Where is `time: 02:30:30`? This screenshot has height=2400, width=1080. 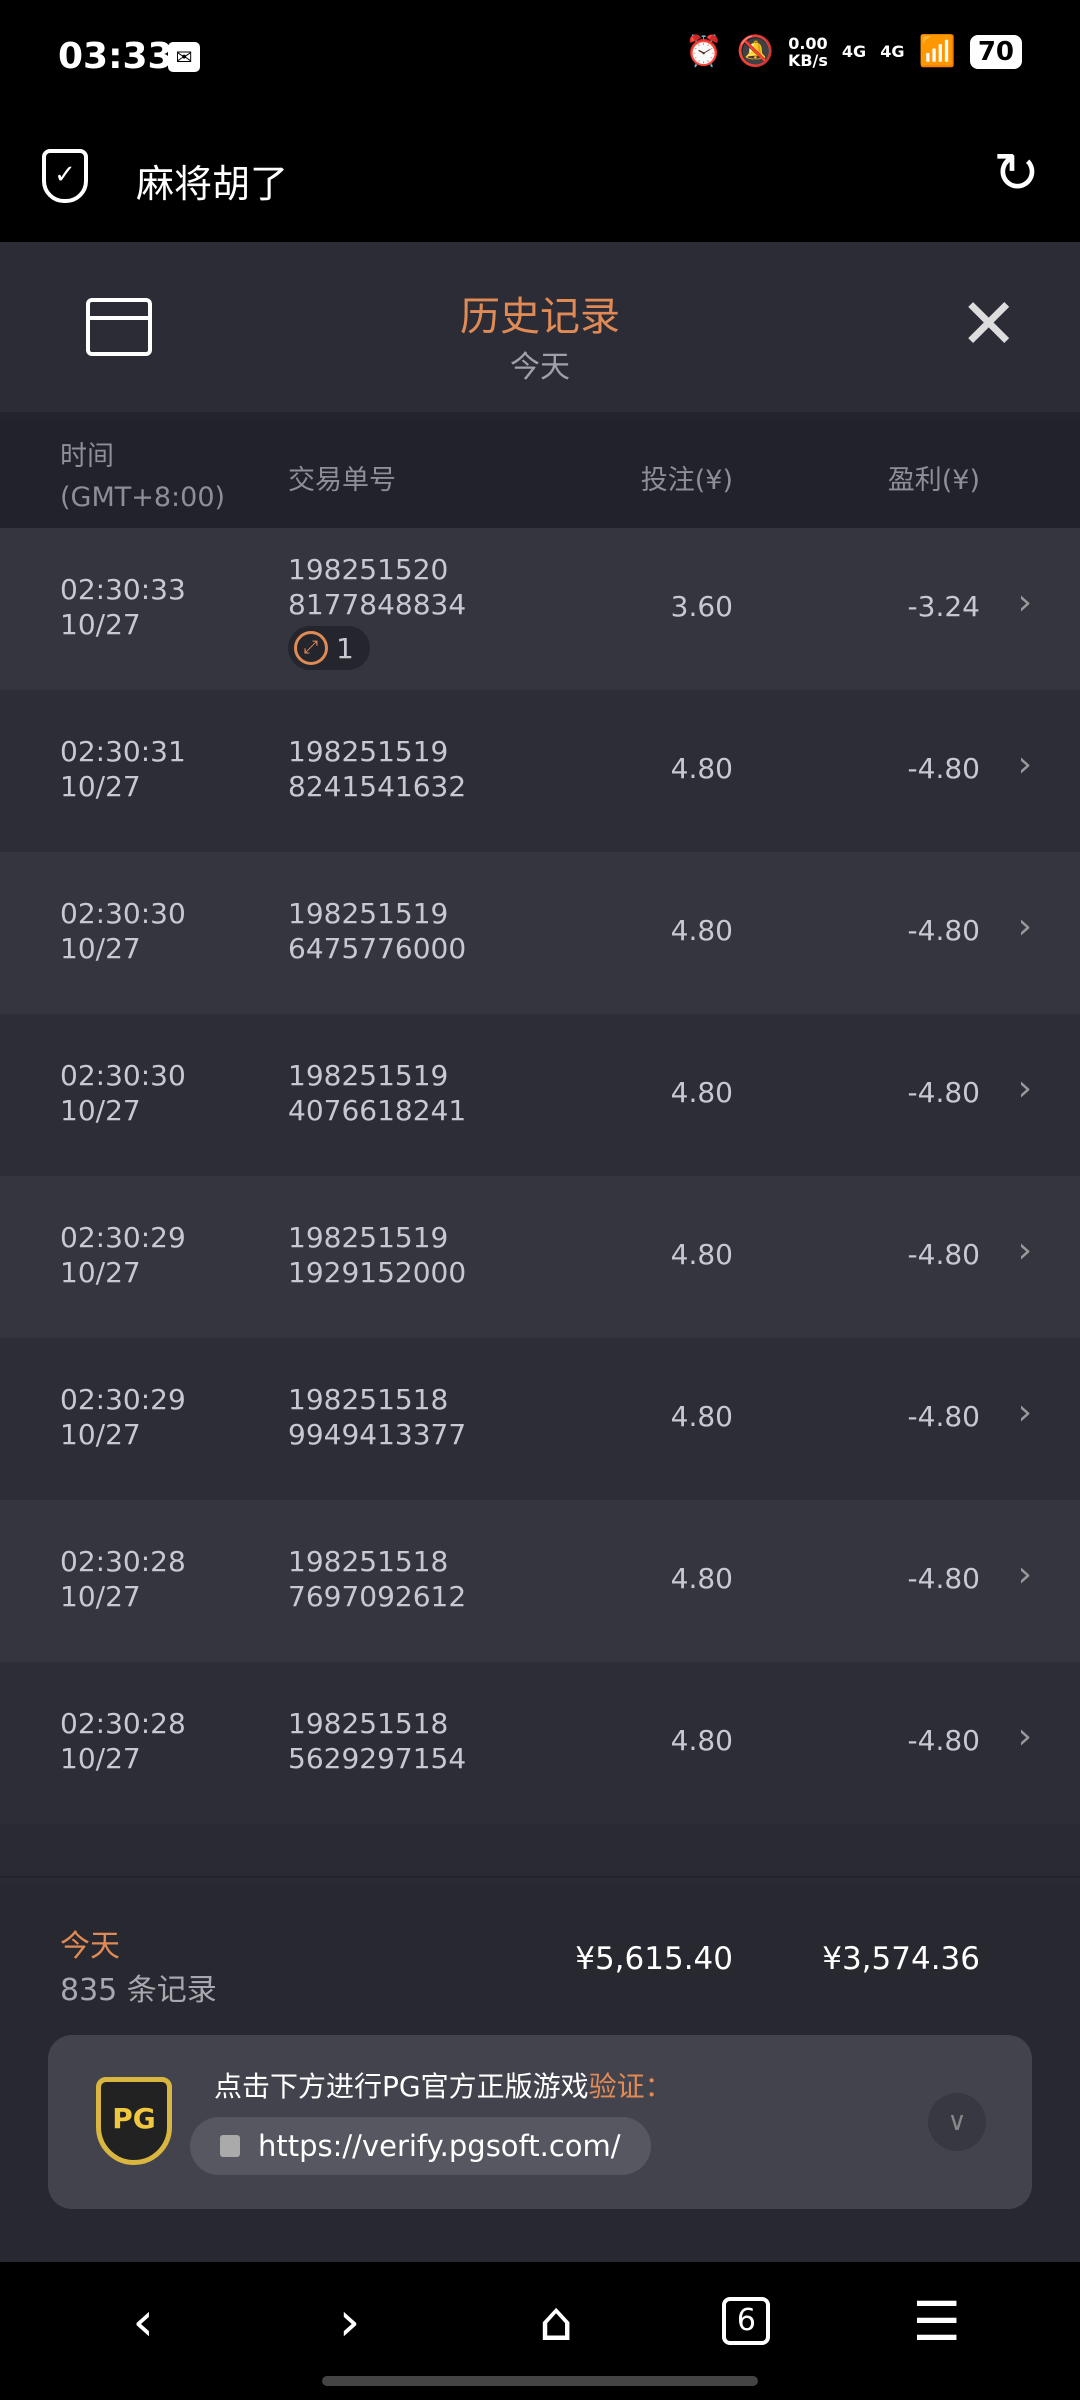
time: 02:30:30 is located at coordinates (123, 913).